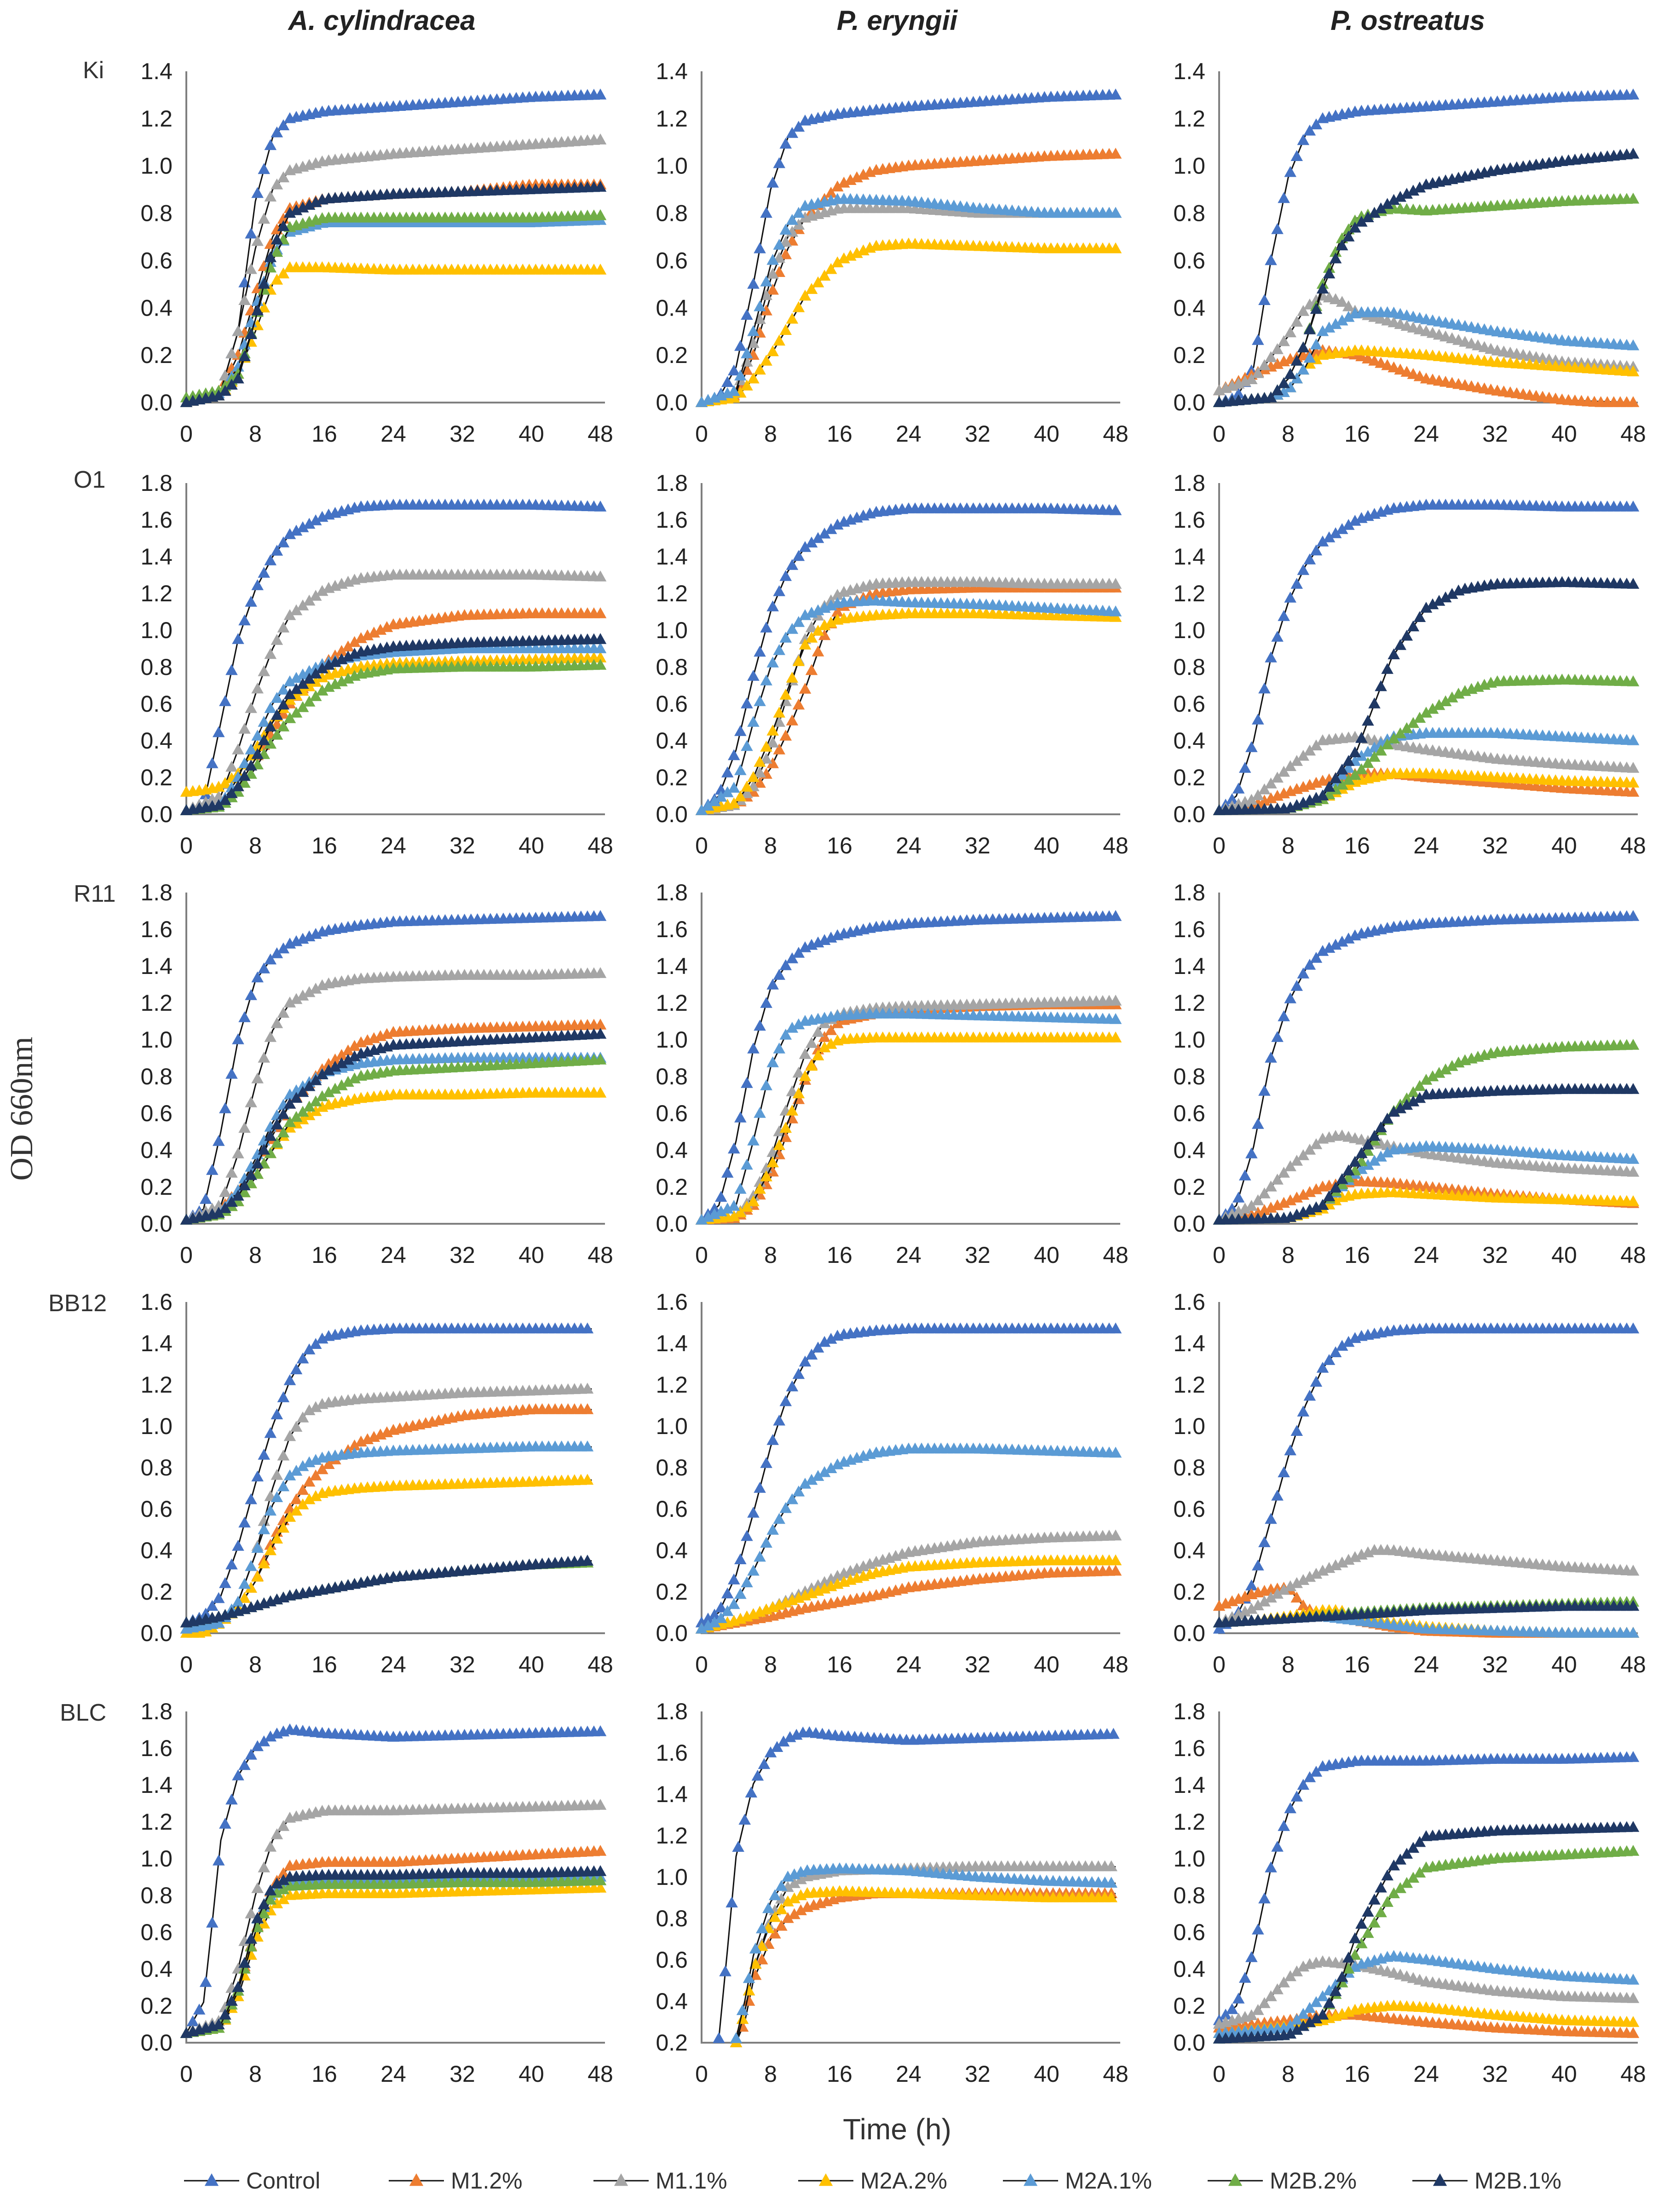 The height and width of the screenshot is (2212, 1664). Describe the element at coordinates (393, 738) in the screenshot. I see `series-line` at that location.